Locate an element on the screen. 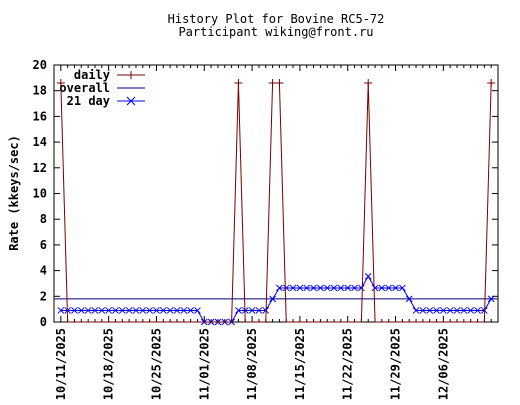  legend-marker-21-day is located at coordinates (131, 101).